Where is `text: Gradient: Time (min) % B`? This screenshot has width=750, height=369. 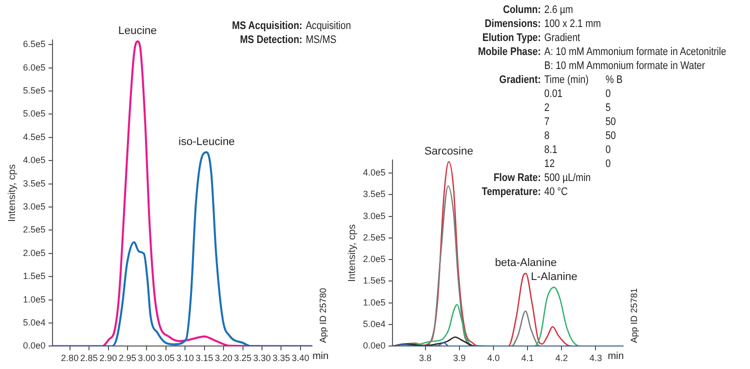
text: Gradient: Time (min) % B is located at coordinates (561, 80).